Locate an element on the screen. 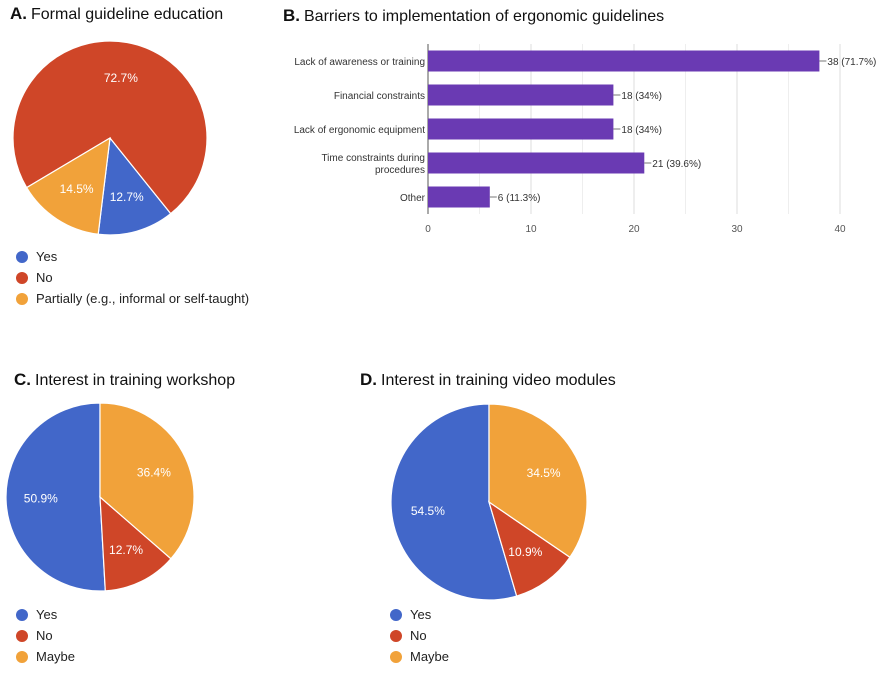  pie-slice-yes is located at coordinates (134, 186).